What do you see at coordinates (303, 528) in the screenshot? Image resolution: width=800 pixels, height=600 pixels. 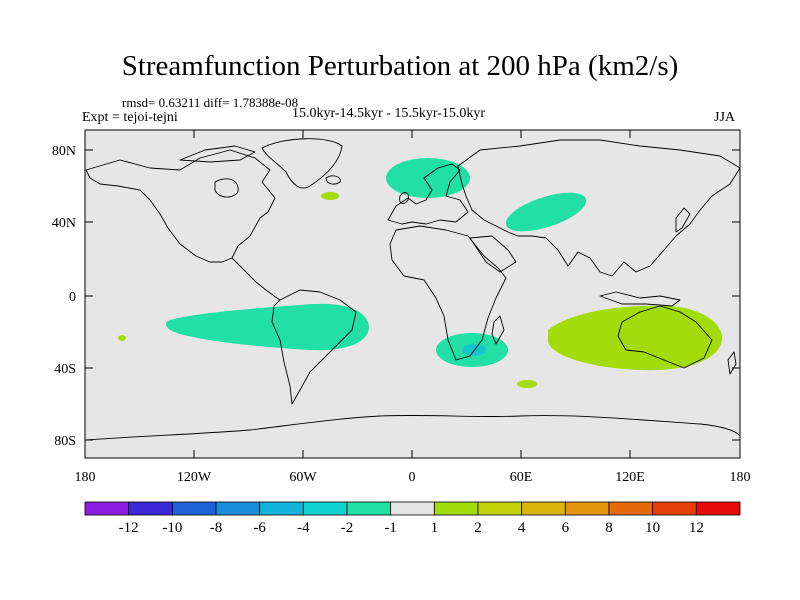 I see `colorbar-label: -4` at bounding box center [303, 528].